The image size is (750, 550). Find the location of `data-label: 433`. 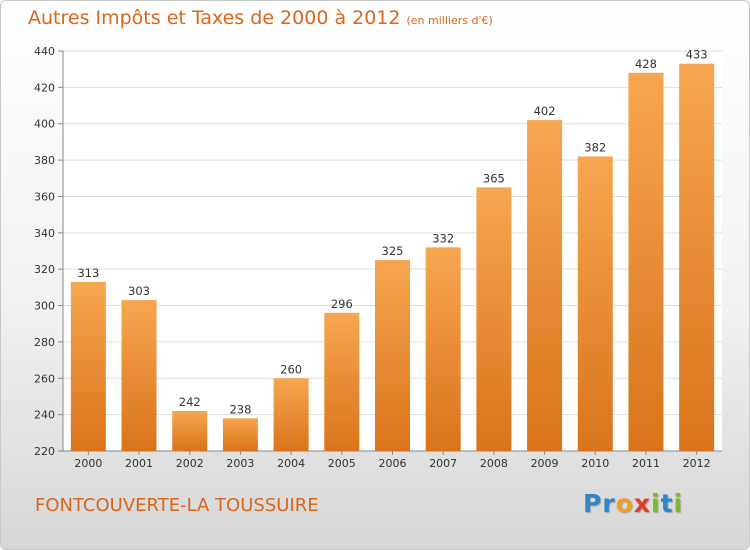

data-label: 433 is located at coordinates (697, 55).